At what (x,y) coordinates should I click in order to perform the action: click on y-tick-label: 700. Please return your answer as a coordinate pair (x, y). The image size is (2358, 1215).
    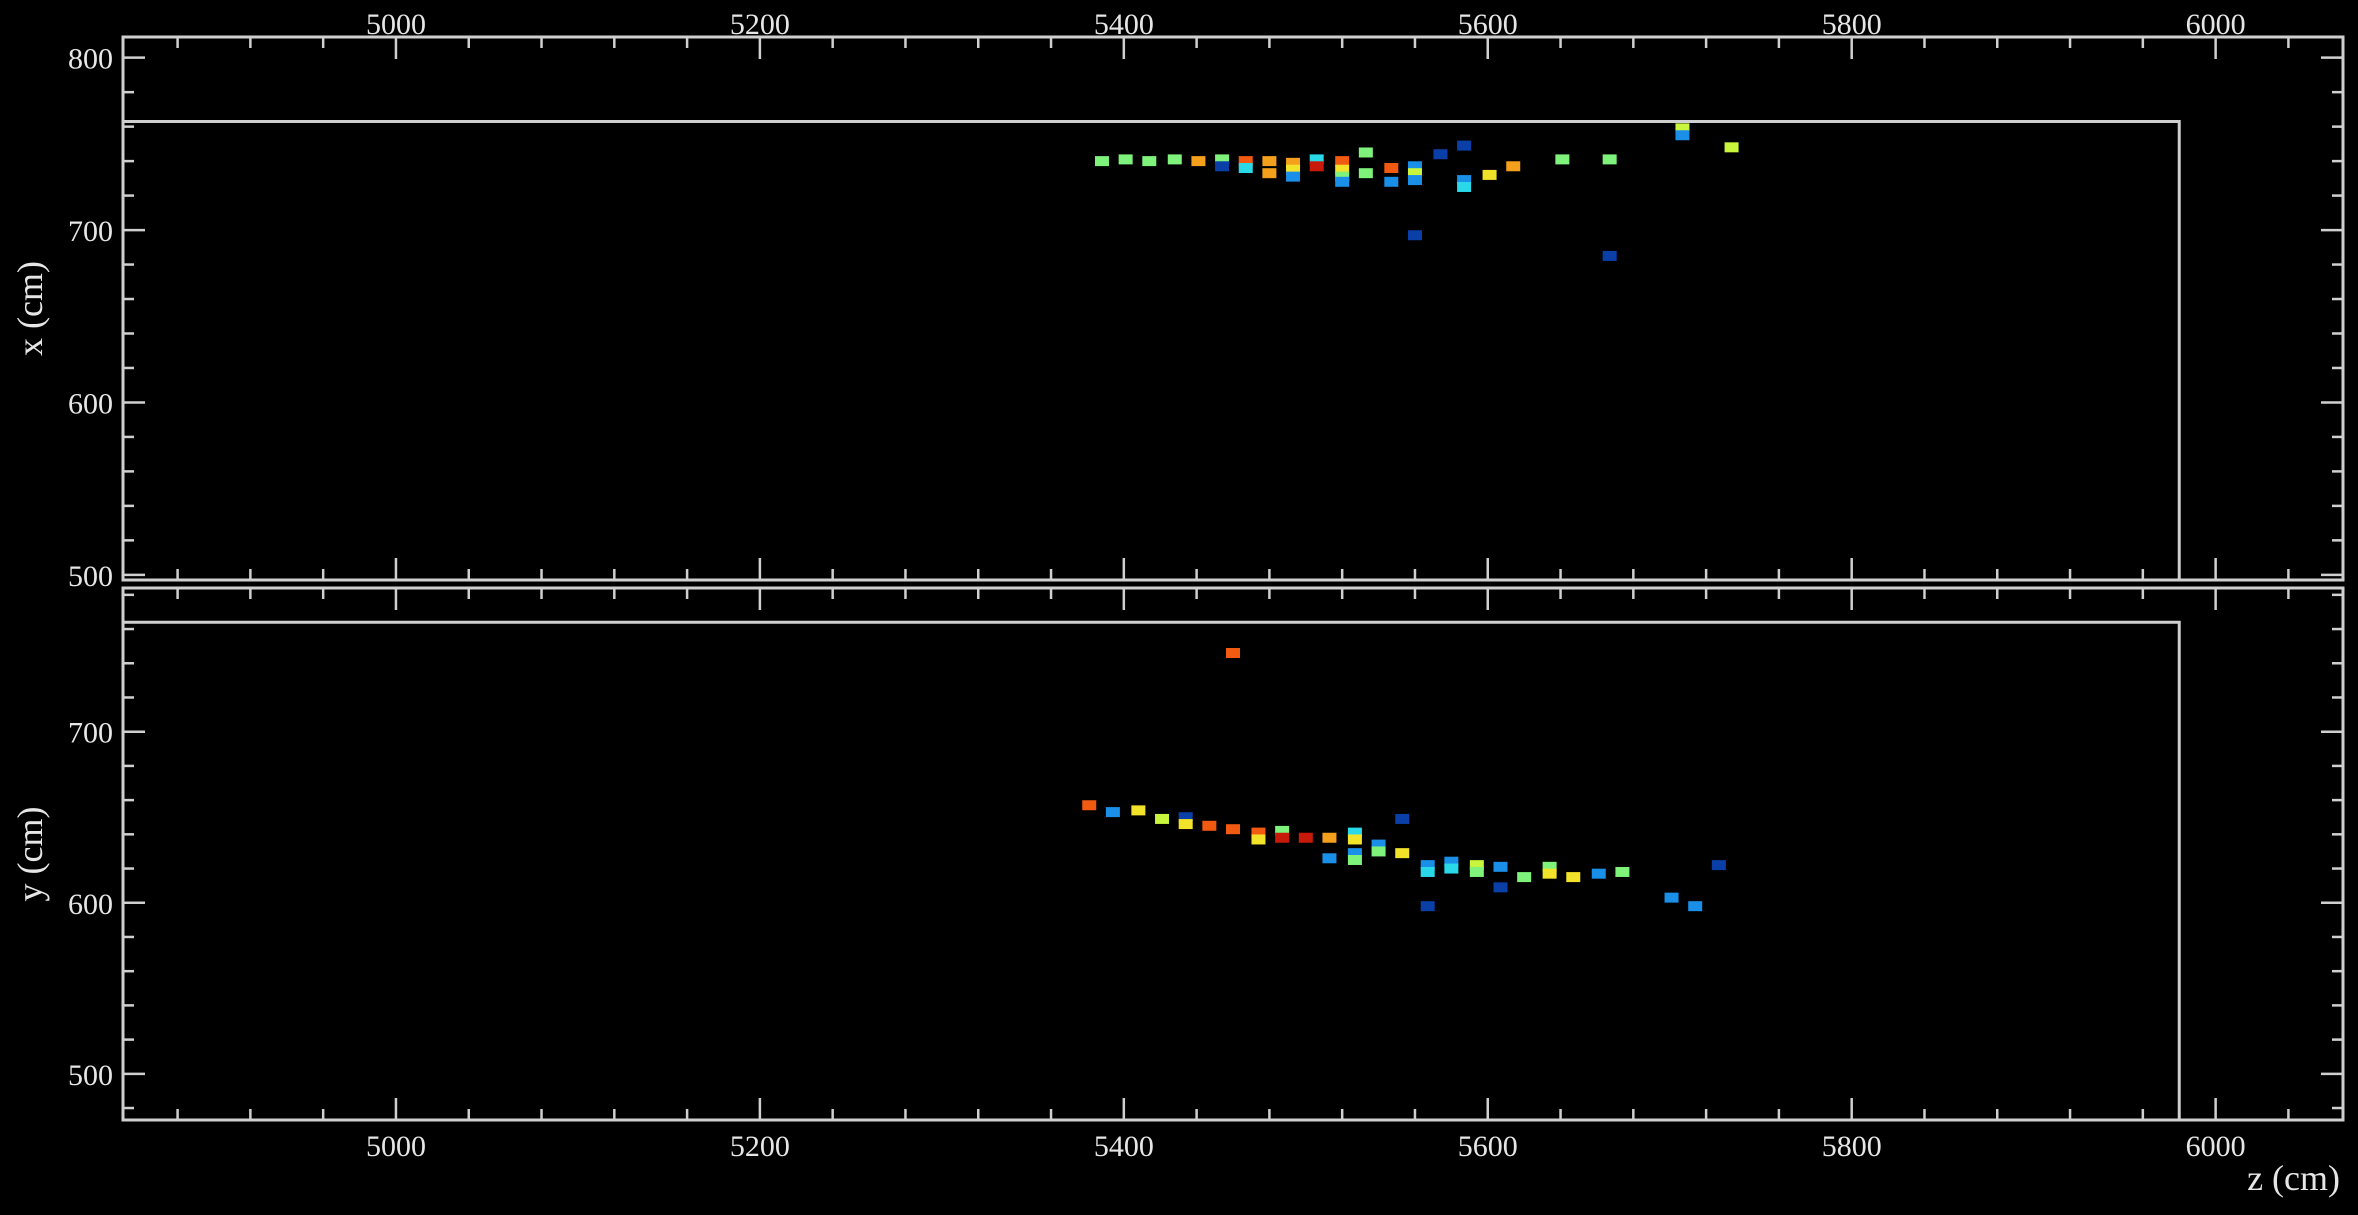
    Looking at the image, I should click on (90, 733).